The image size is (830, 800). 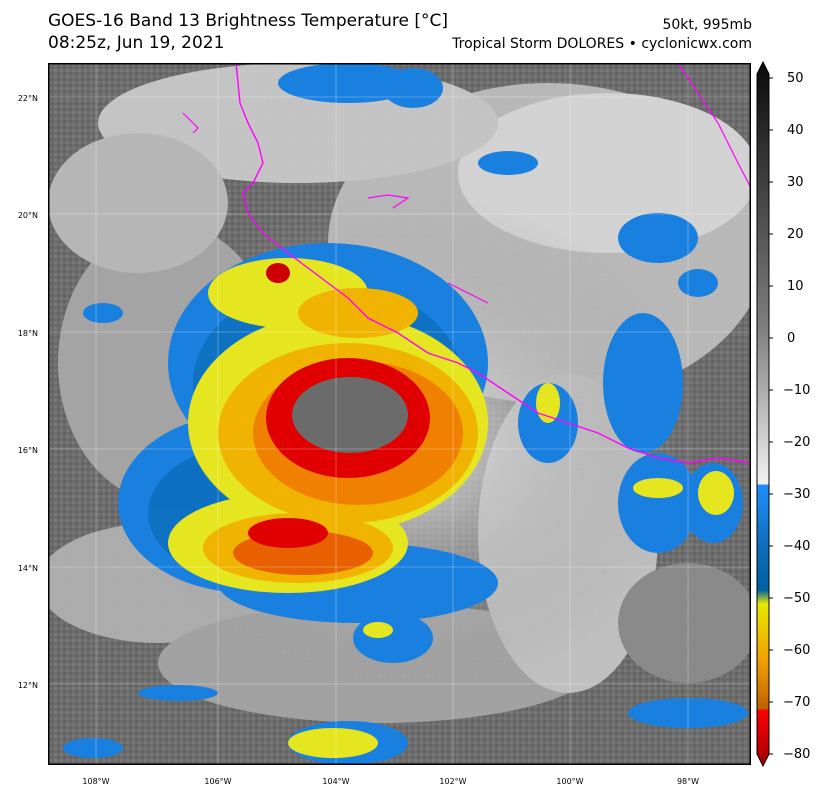 What do you see at coordinates (796, 390) in the screenshot?
I see `cbar-tick-m10: −10` at bounding box center [796, 390].